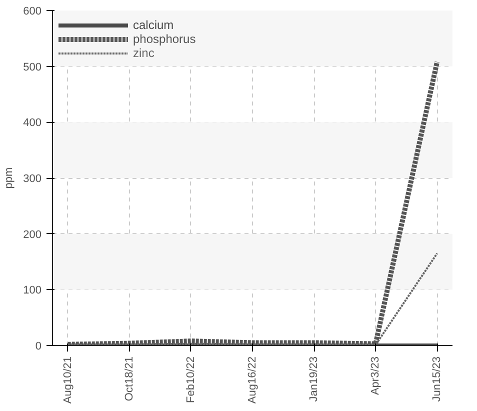  I want to click on y-tick-label: 300, so click(32, 179).